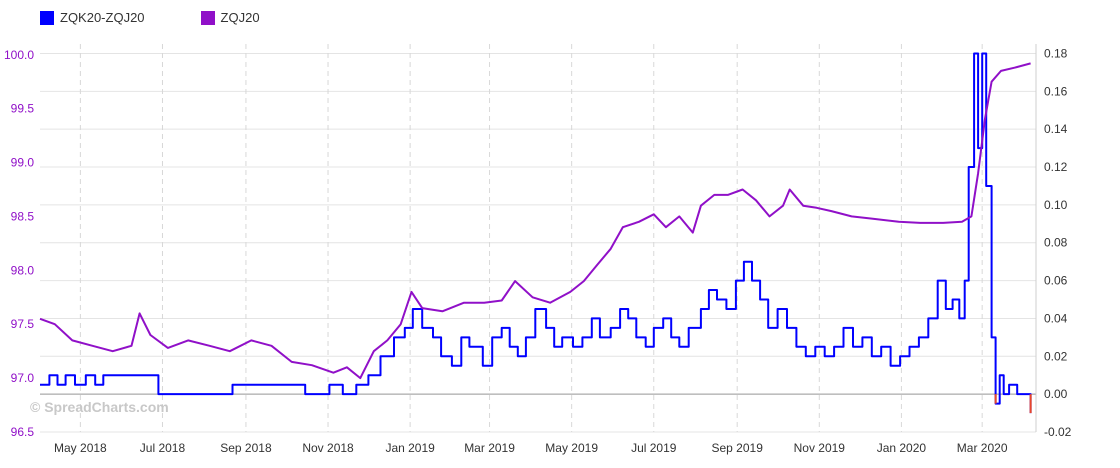 The image size is (1120, 468). What do you see at coordinates (23, 109) in the screenshot?
I see `left-tick-label-6: 99.5` at bounding box center [23, 109].